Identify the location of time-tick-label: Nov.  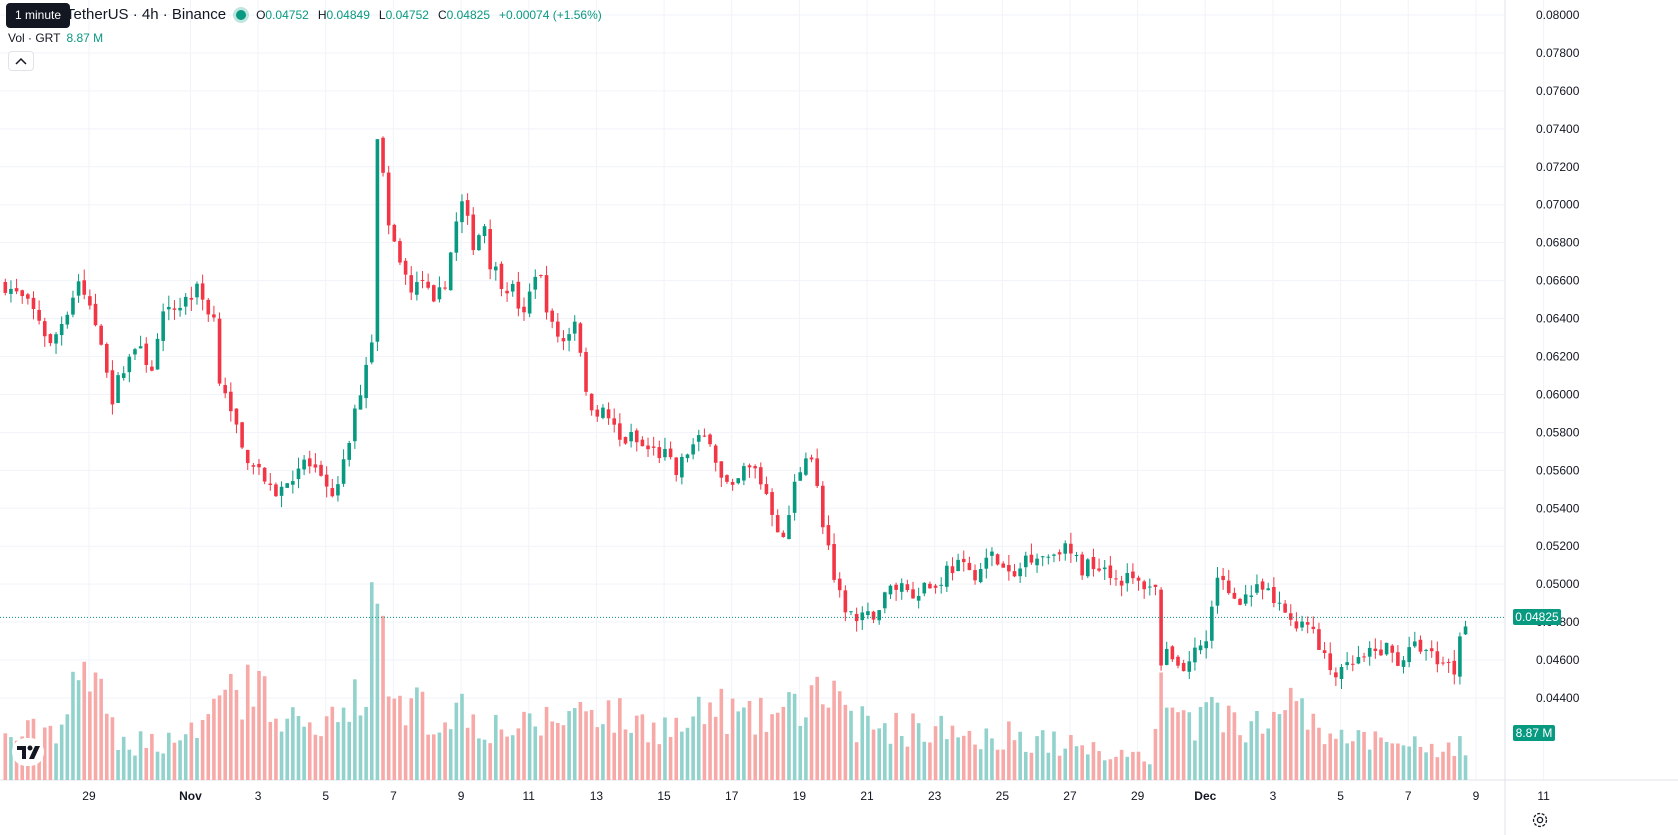
(190, 796).